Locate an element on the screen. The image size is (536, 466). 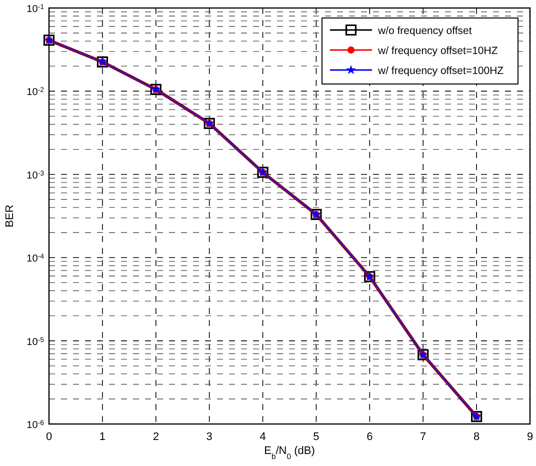
x-axis-title: E$_{b}$/N$_{0}$ (dB) is located at coordinates (289, 452).